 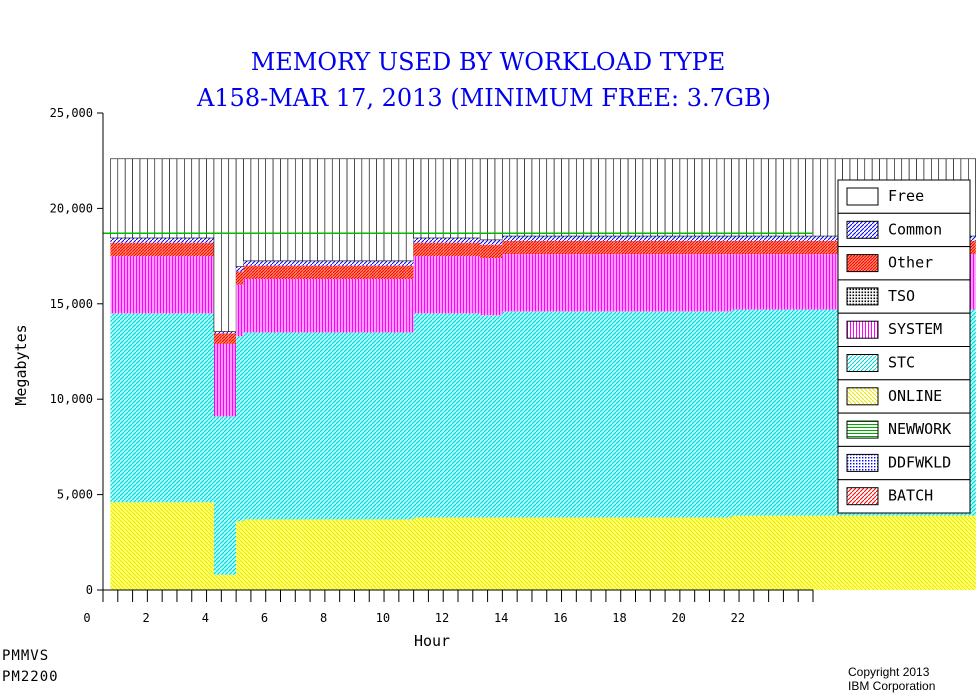 I want to click on legend-swatch-tso, so click(x=862, y=296).